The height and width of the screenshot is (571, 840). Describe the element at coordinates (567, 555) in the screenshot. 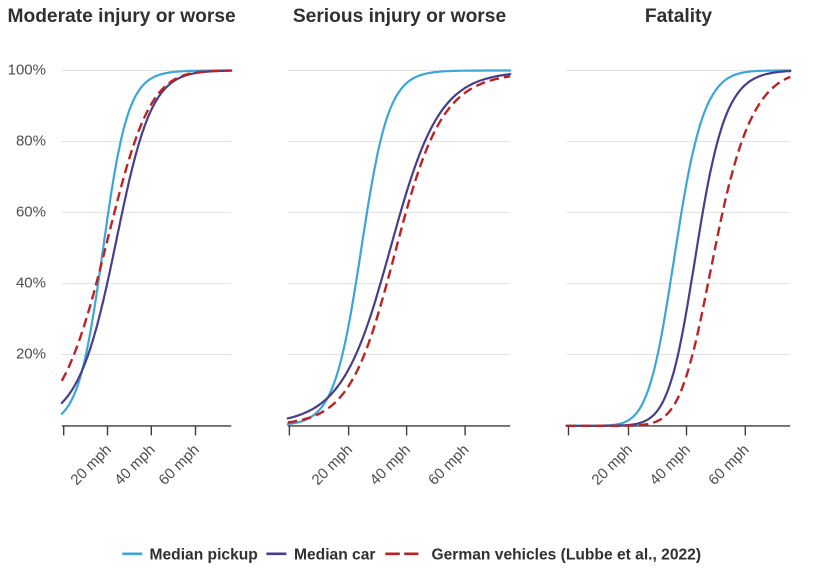

I see `svg-text:German vehicles (Lubbe et al.,: German vehicles (Lubbe et al., 2022)` at that location.